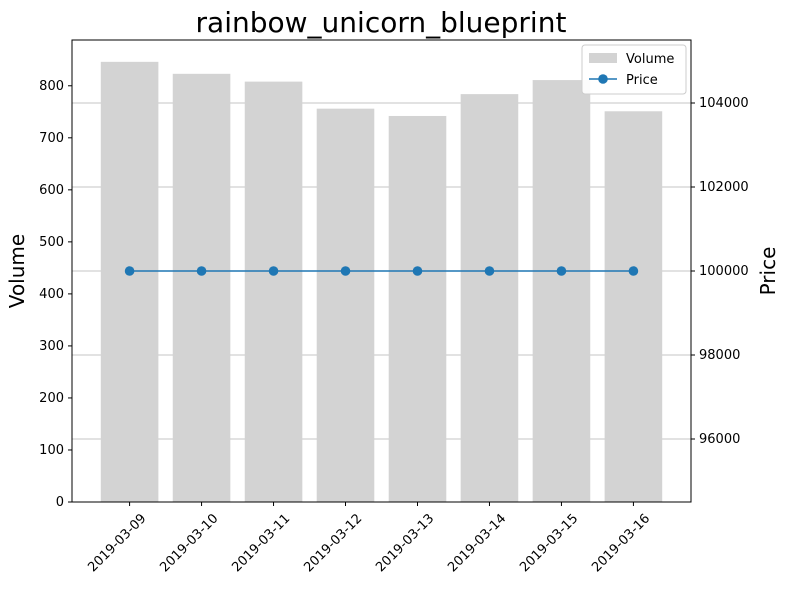 The width and height of the screenshot is (789, 592). Describe the element at coordinates (724, 103) in the screenshot. I see `right-axis-tick-label: 104000` at that location.